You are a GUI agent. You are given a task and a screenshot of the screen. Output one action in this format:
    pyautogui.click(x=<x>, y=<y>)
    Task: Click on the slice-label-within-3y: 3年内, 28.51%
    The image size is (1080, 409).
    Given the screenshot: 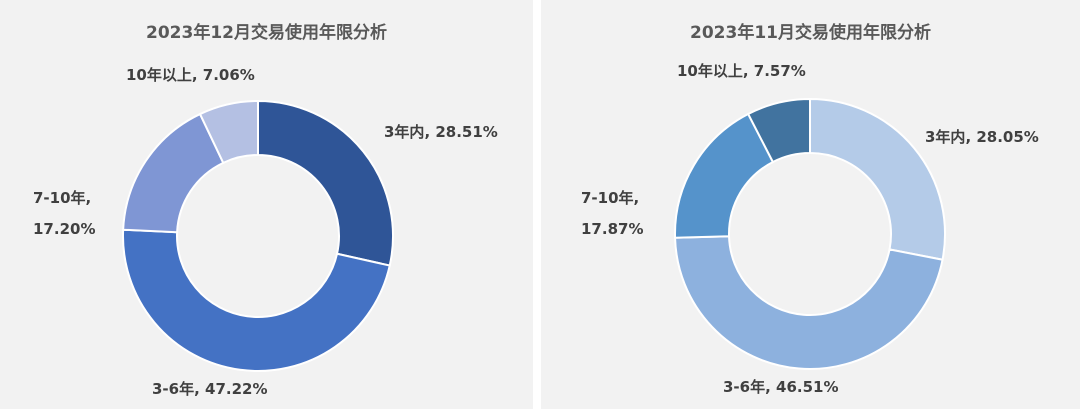 What is the action you would take?
    pyautogui.click(x=441, y=132)
    